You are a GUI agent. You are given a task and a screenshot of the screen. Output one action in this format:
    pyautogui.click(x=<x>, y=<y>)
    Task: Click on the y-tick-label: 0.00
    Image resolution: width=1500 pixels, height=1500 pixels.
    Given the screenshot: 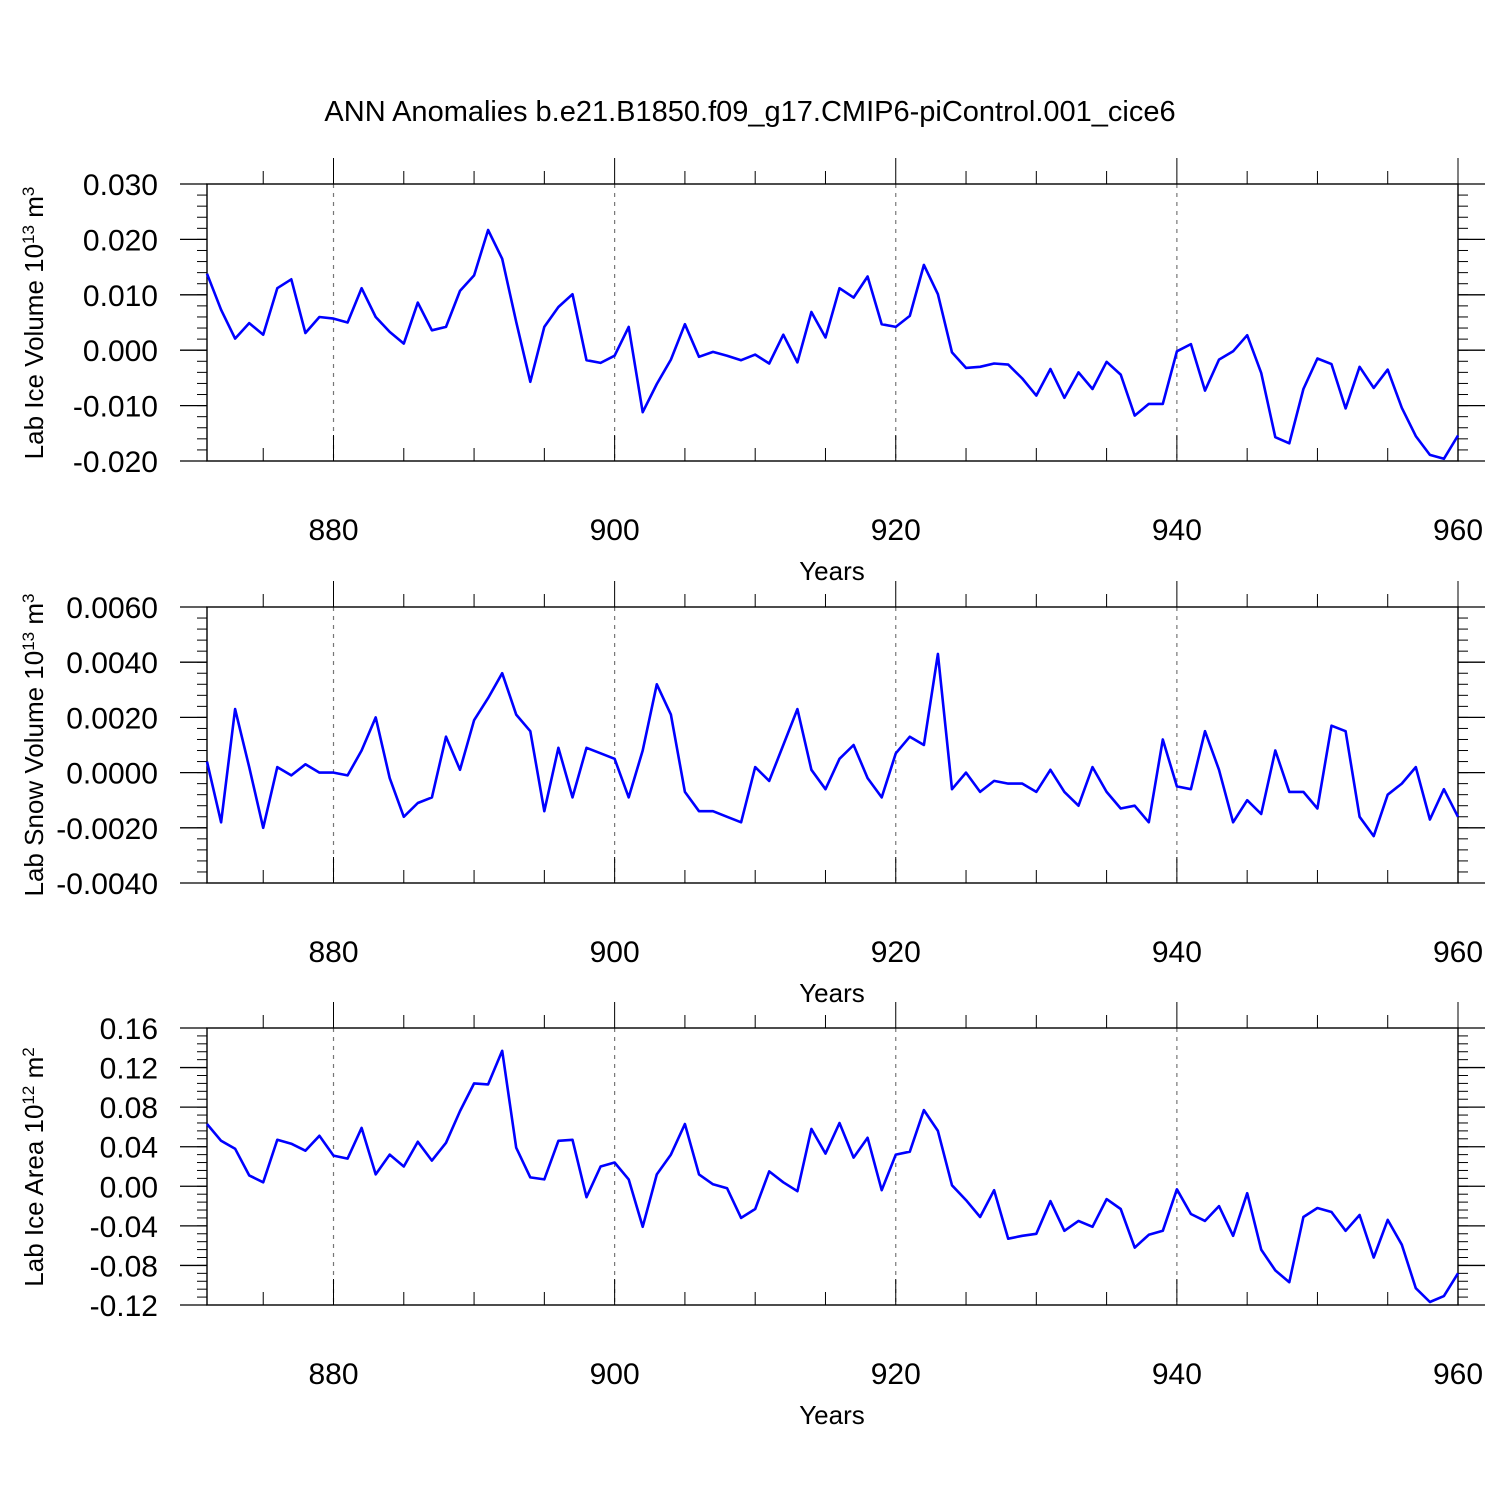 What is the action you would take?
    pyautogui.click(x=129, y=1187)
    